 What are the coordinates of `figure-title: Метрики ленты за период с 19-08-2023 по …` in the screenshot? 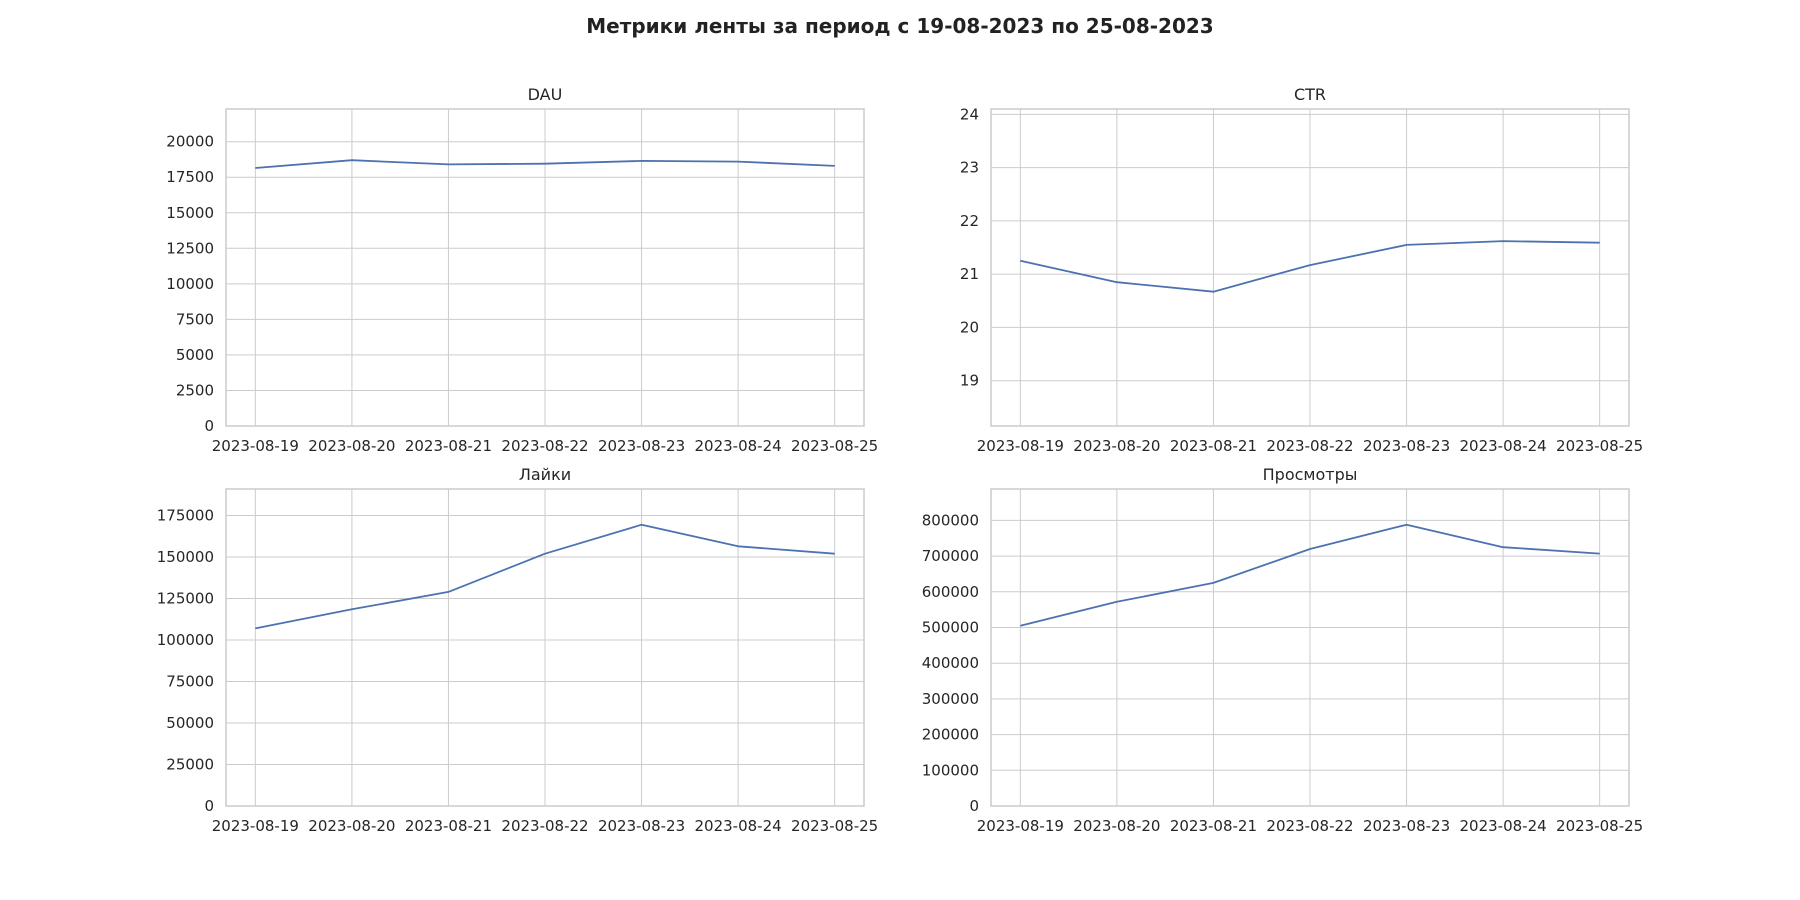 It's located at (900, 26).